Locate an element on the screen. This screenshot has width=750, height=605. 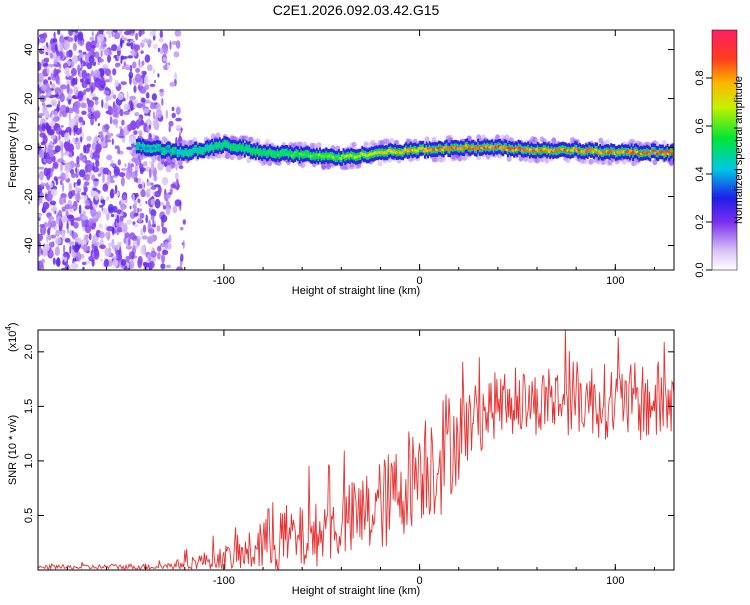
heatmap-x-axis-label: Height of straight line (km) is located at coordinates (356, 291).